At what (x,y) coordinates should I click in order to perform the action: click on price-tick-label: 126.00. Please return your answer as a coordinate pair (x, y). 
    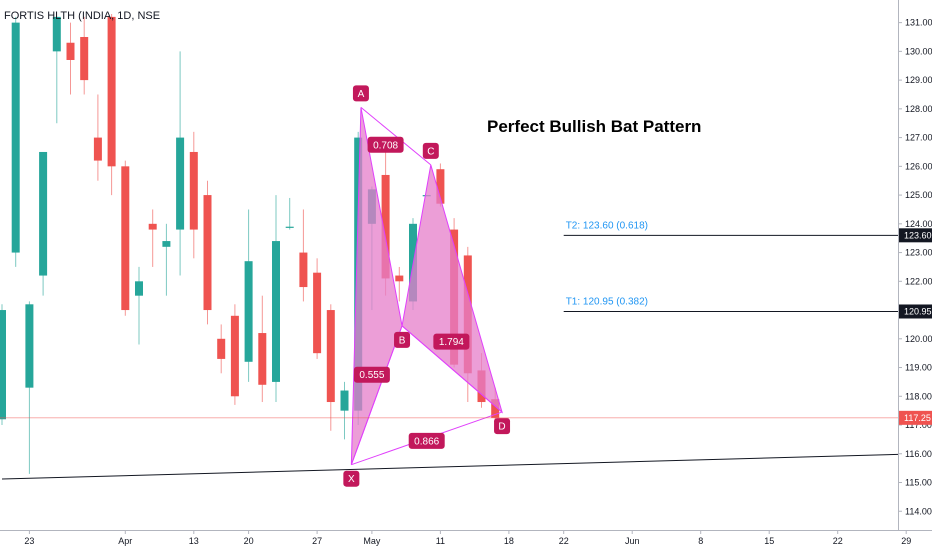
    Looking at the image, I should click on (918, 166).